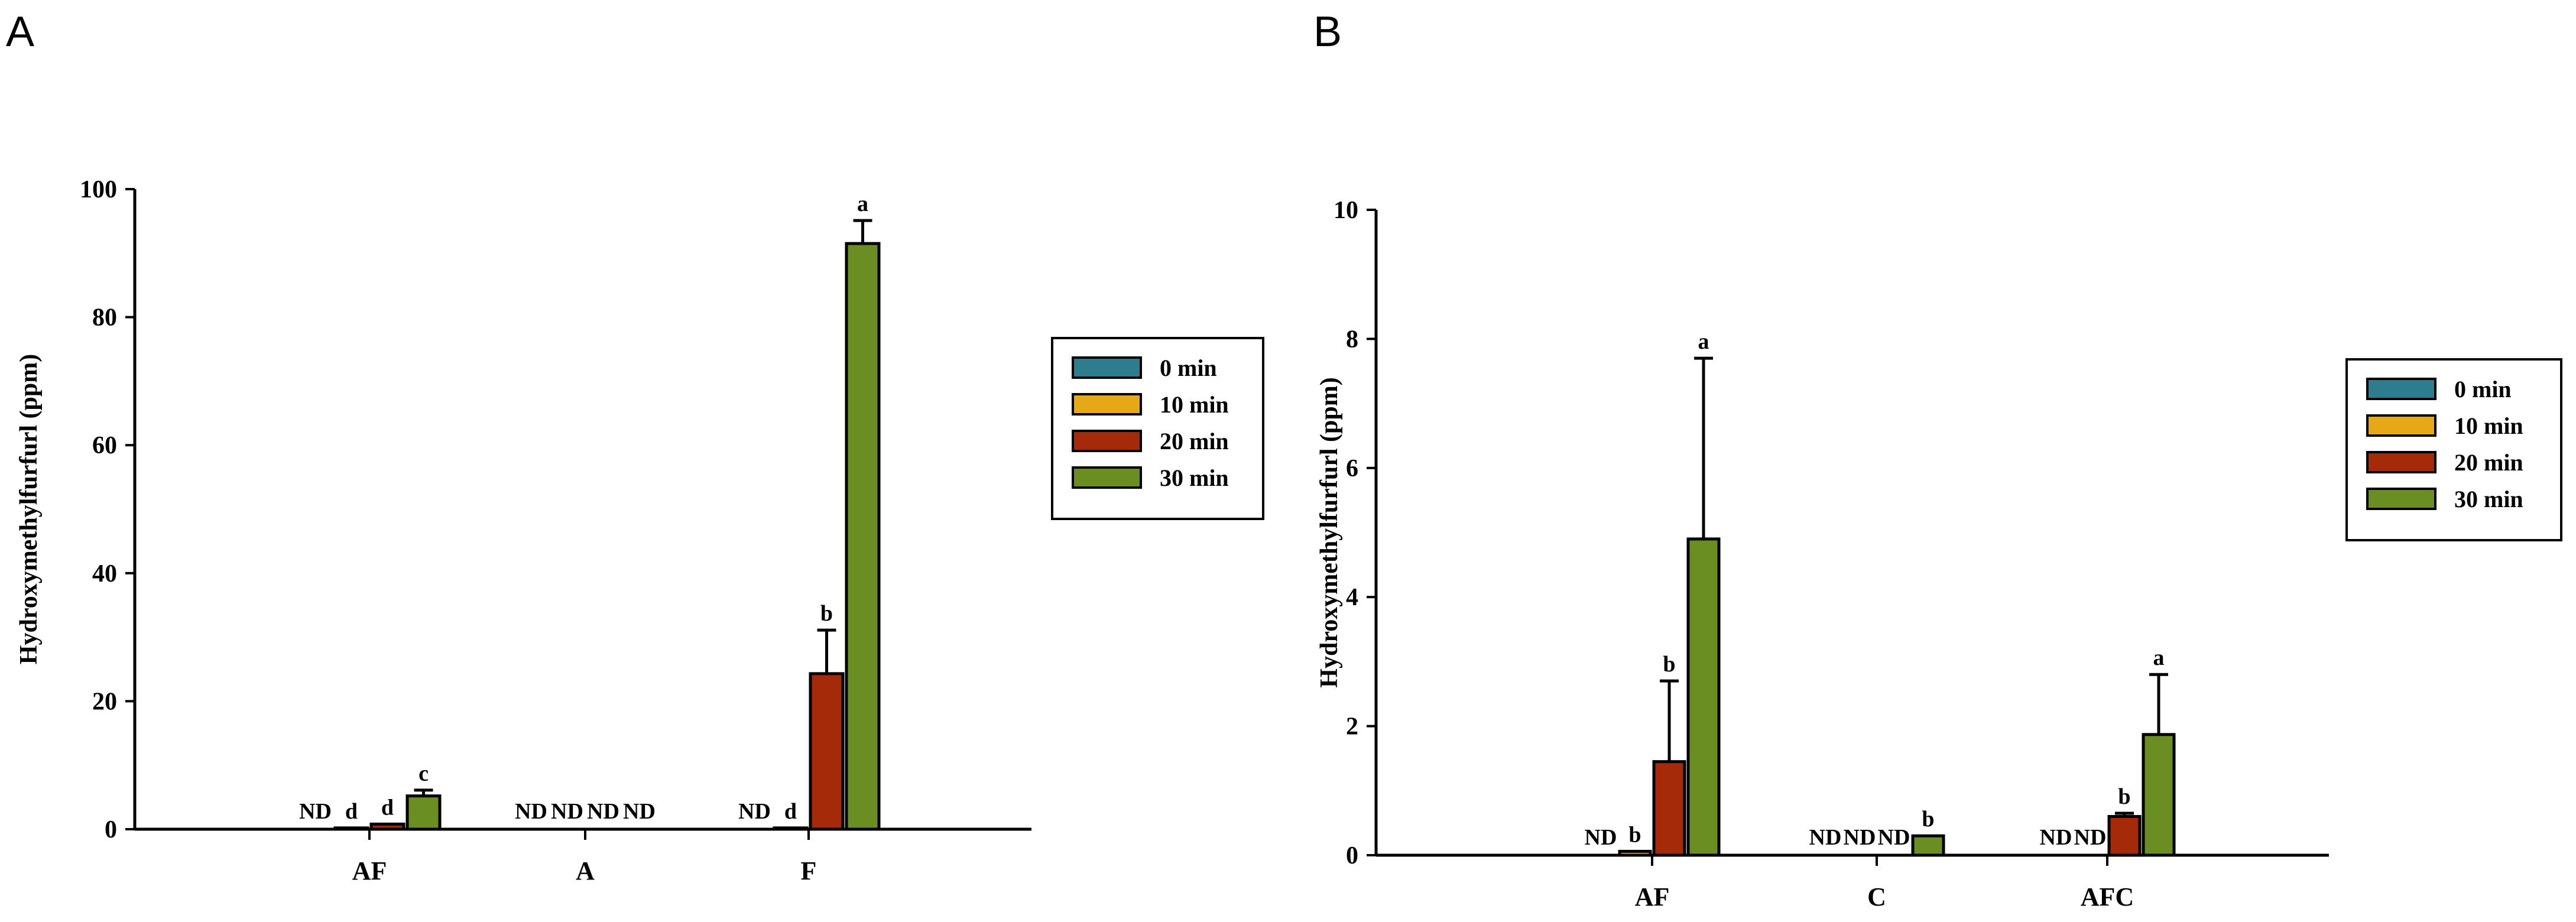 This screenshot has width=2576, height=922. What do you see at coordinates (98, 189) in the screenshot?
I see `y-tick-label-a: 100` at bounding box center [98, 189].